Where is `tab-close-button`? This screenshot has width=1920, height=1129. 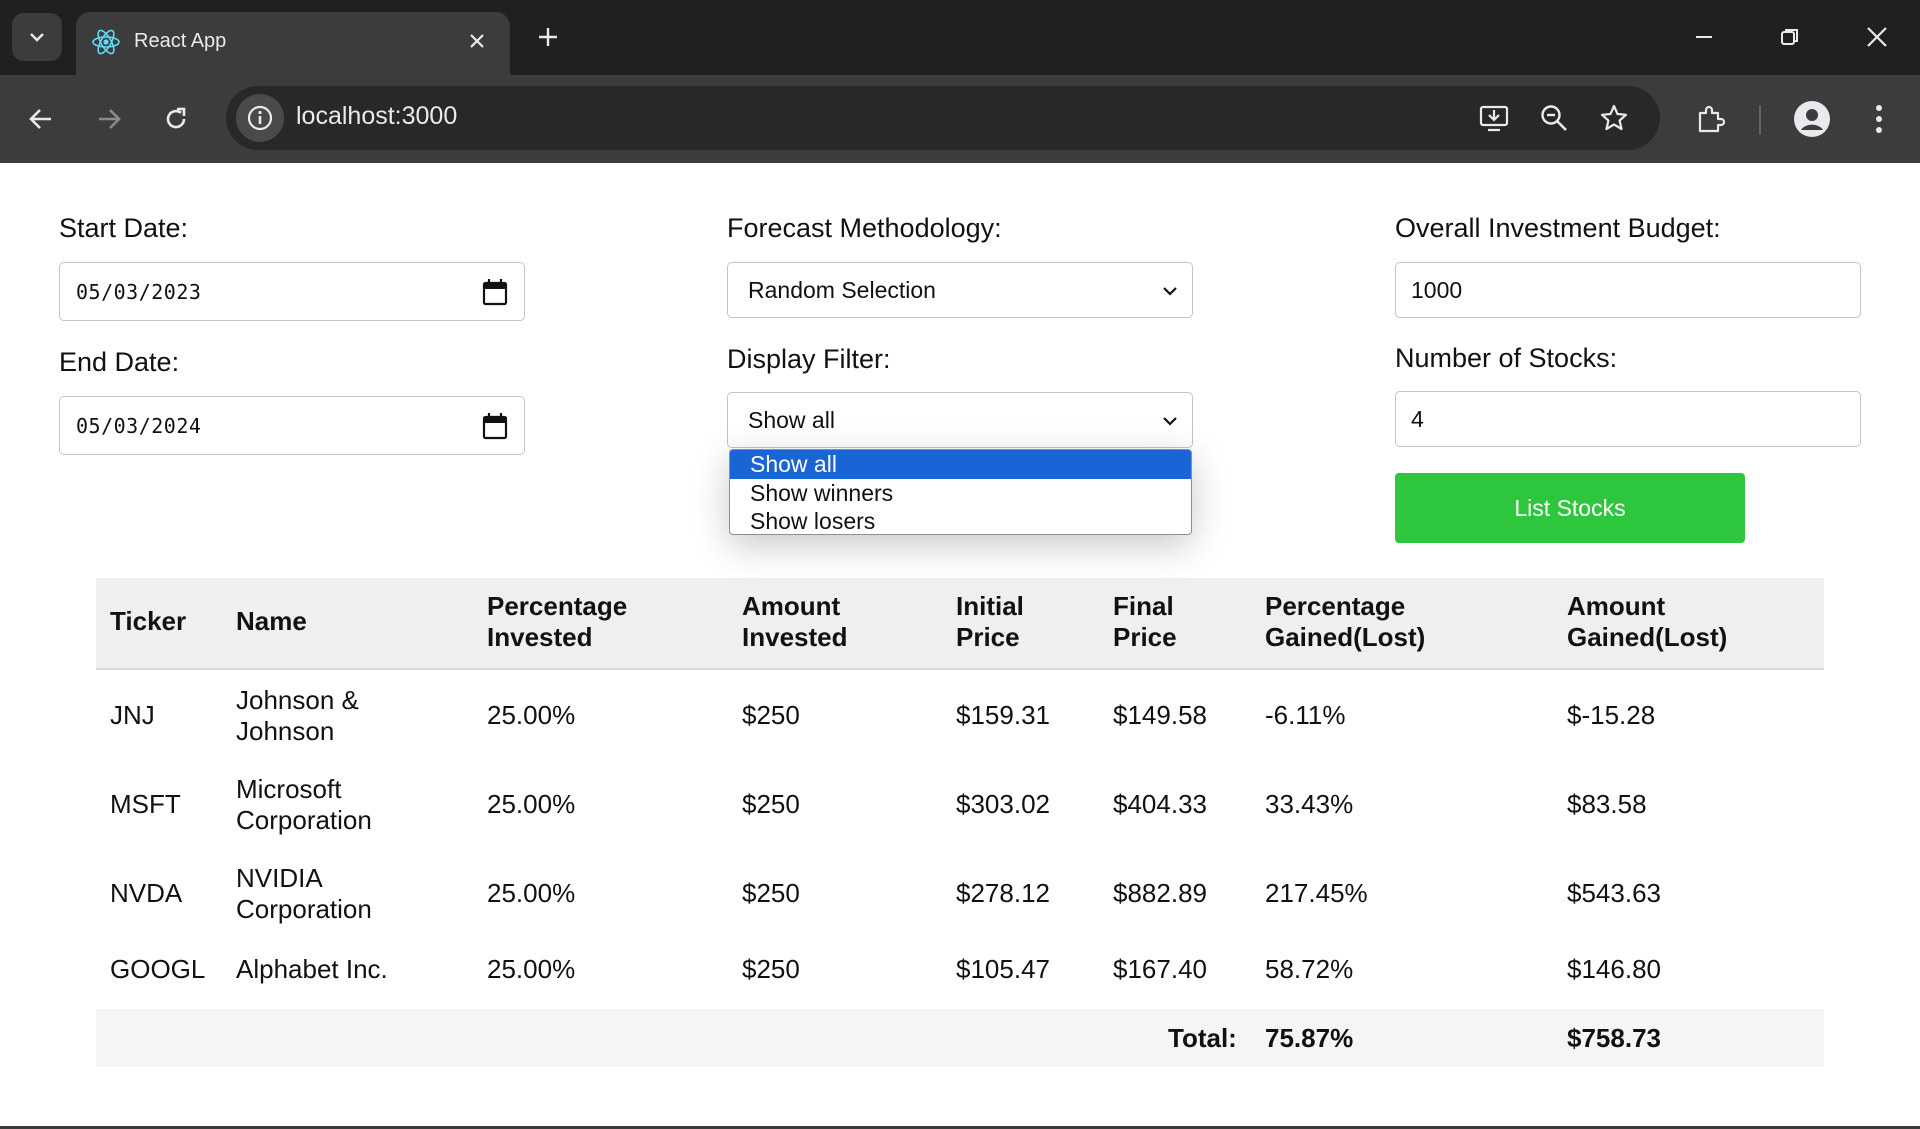 tab-close-button is located at coordinates (477, 41).